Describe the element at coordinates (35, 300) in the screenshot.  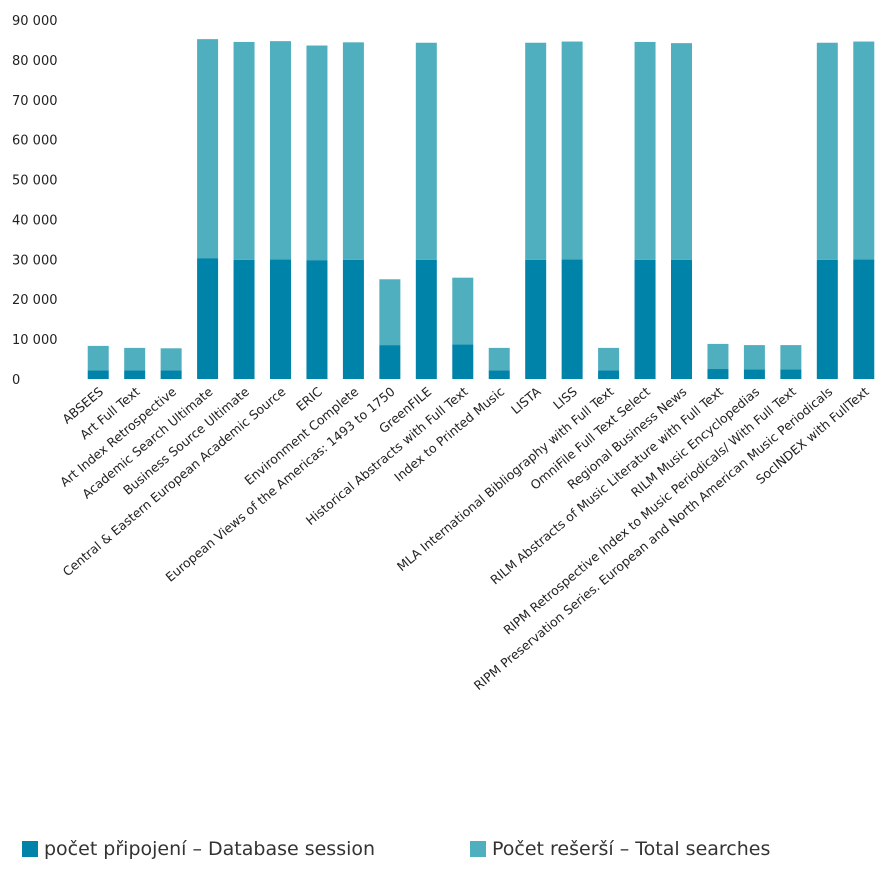
I see `y-tick-label: 20 000` at that location.